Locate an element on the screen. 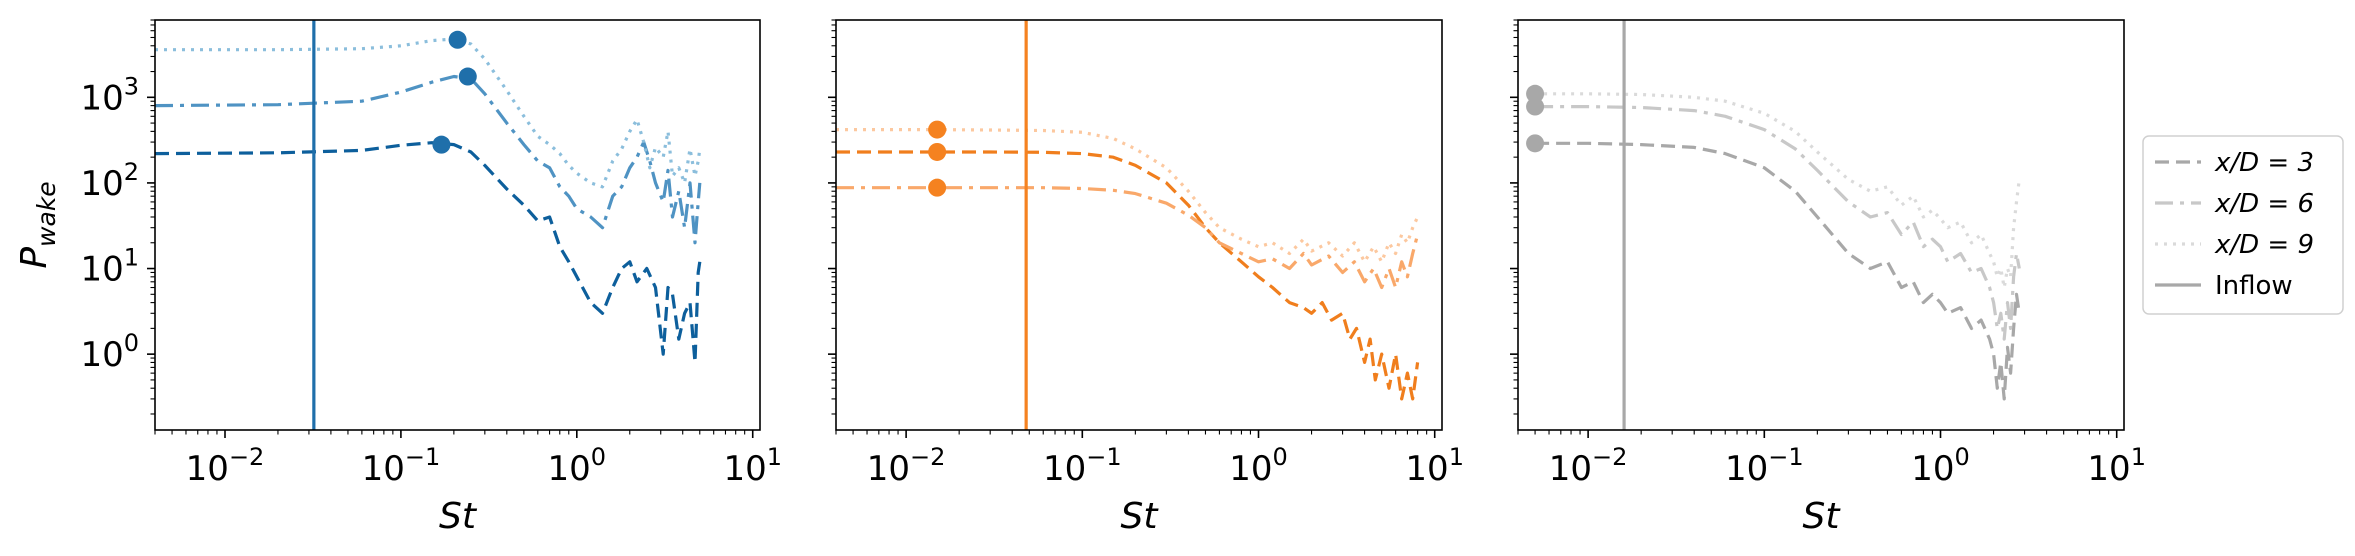 The width and height of the screenshot is (2355, 556). legend-label: Inflow is located at coordinates (2254, 286).